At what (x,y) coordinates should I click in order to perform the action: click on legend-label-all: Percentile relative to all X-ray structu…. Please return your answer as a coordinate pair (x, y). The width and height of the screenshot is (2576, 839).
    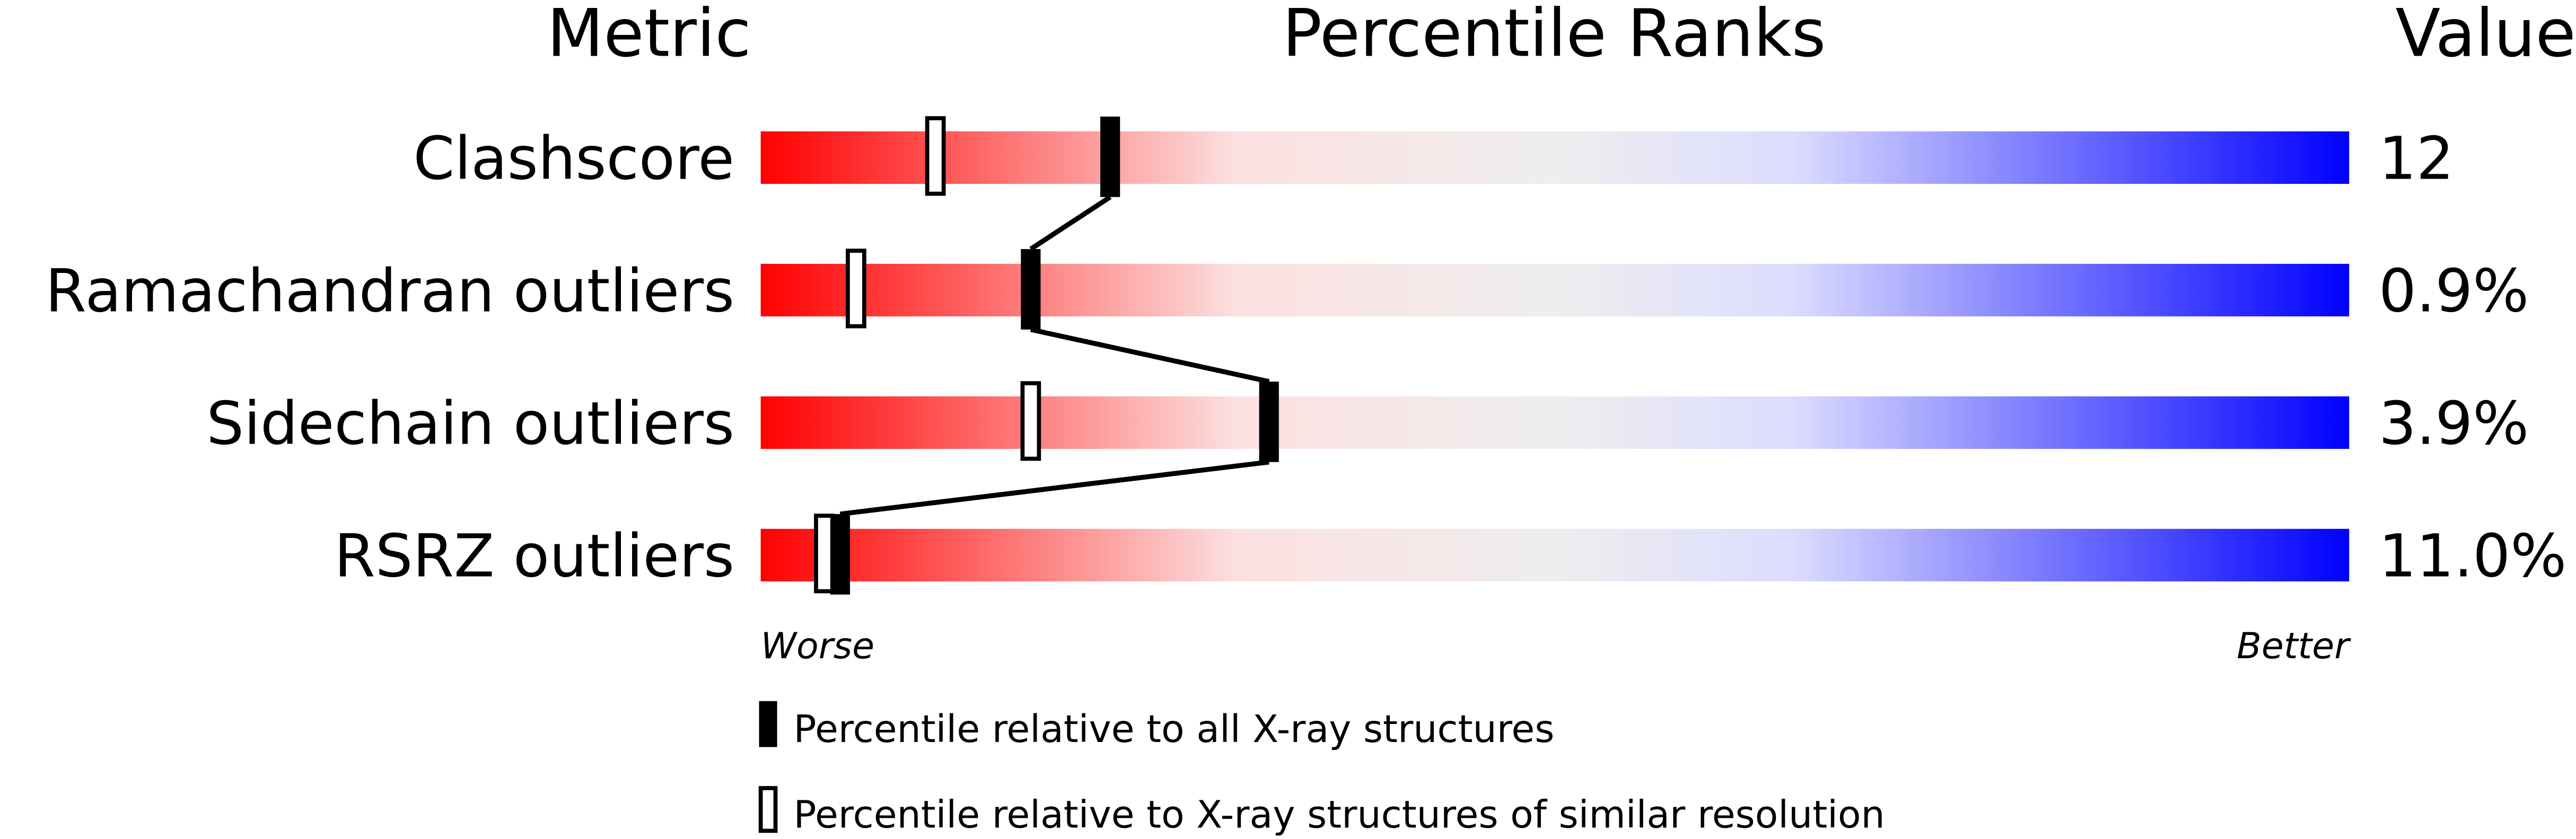
    Looking at the image, I should click on (1174, 729).